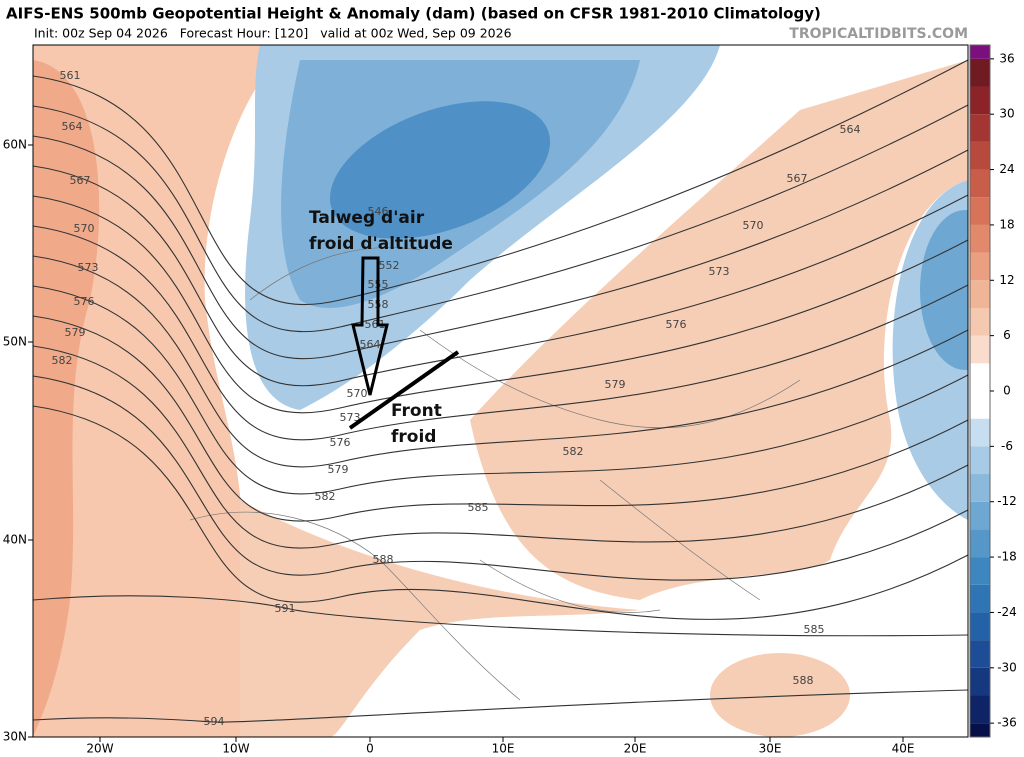 Image resolution: width=1024 pixels, height=757 pixels. I want to click on annotation: froid, so click(413, 437).